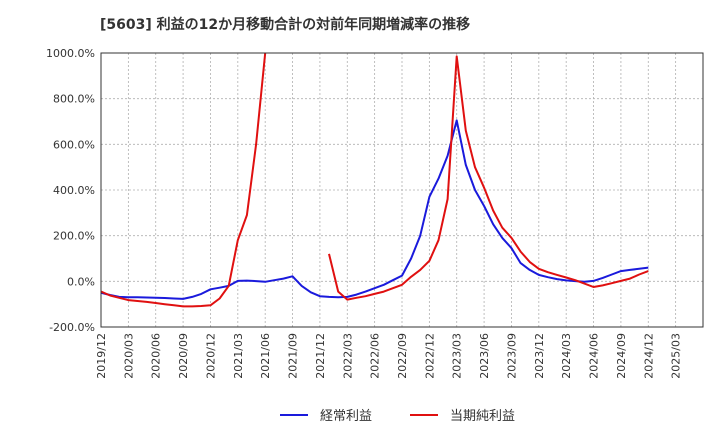  I want to click on y-tick-label: 0.0%, so click(81, 281).